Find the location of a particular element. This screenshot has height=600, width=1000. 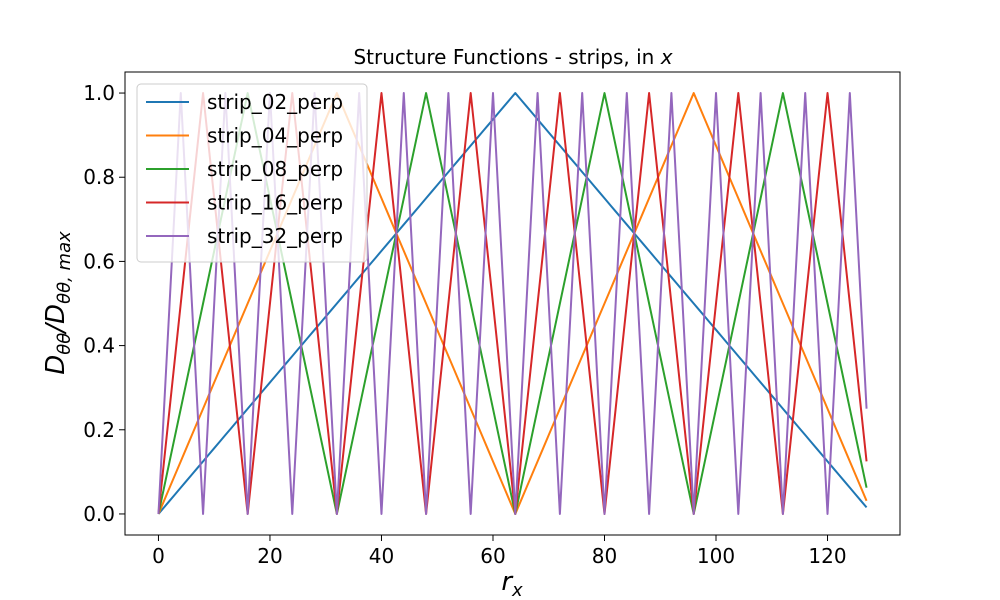

legend-box is located at coordinates (252, 173).